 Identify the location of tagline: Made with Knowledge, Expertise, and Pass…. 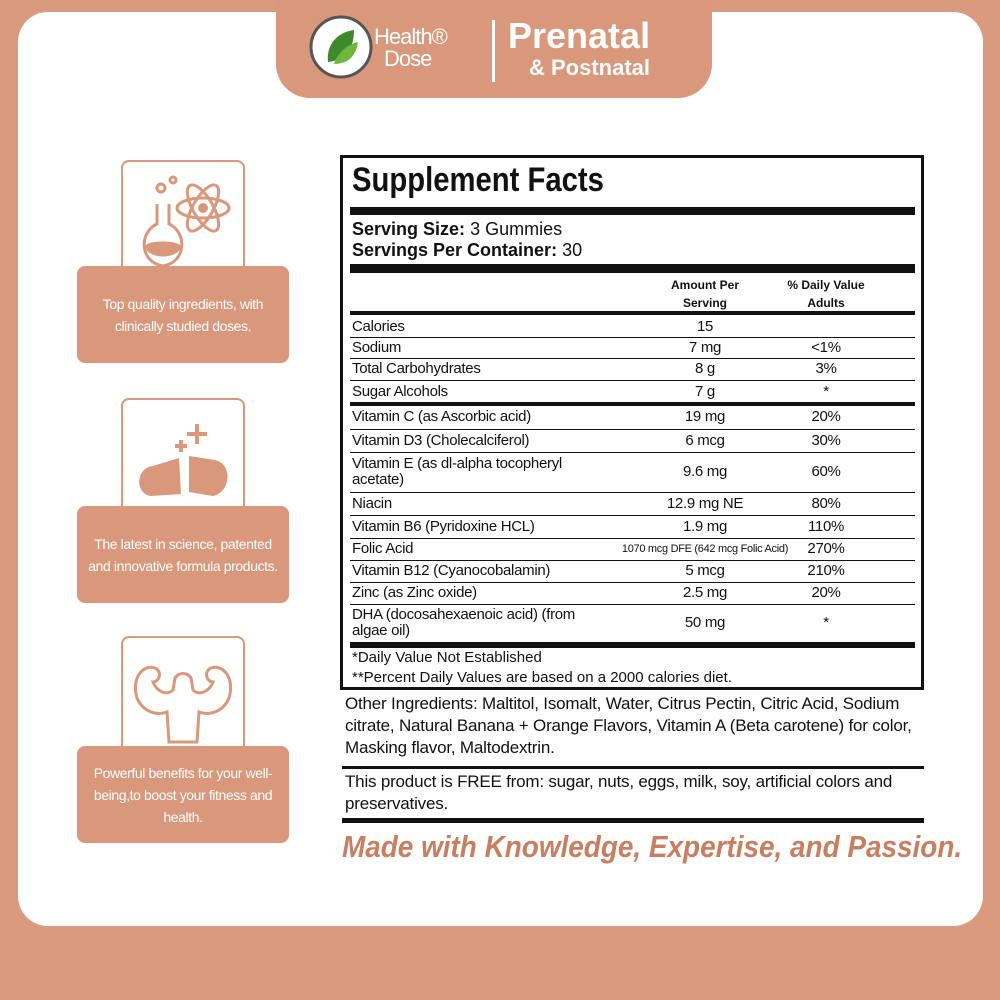
(652, 846).